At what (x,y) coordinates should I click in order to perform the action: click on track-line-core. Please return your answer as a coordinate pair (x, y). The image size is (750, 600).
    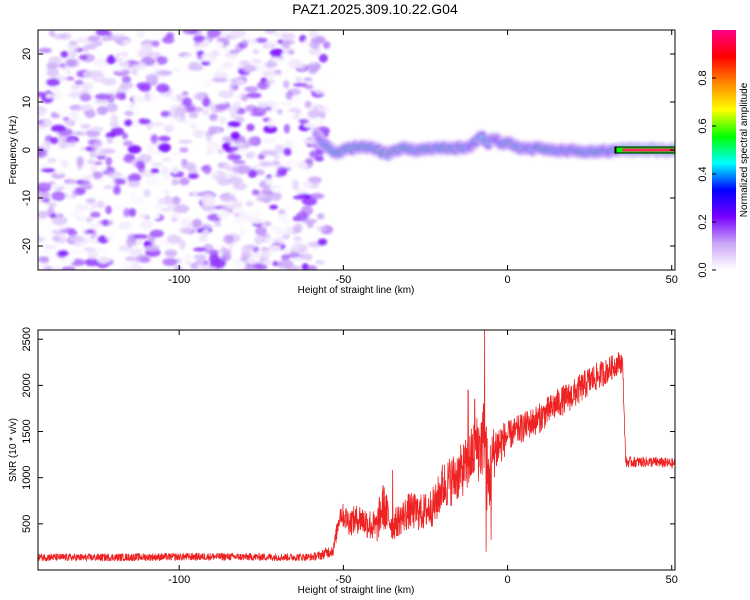
    Looking at the image, I should click on (648, 150).